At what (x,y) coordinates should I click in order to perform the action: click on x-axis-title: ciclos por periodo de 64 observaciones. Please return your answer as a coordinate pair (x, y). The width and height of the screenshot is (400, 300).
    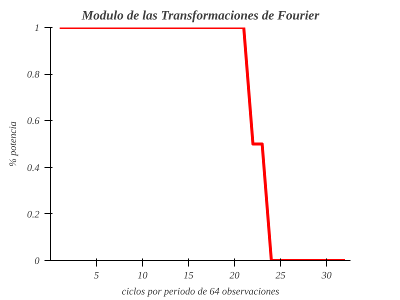
    Looking at the image, I should click on (201, 292).